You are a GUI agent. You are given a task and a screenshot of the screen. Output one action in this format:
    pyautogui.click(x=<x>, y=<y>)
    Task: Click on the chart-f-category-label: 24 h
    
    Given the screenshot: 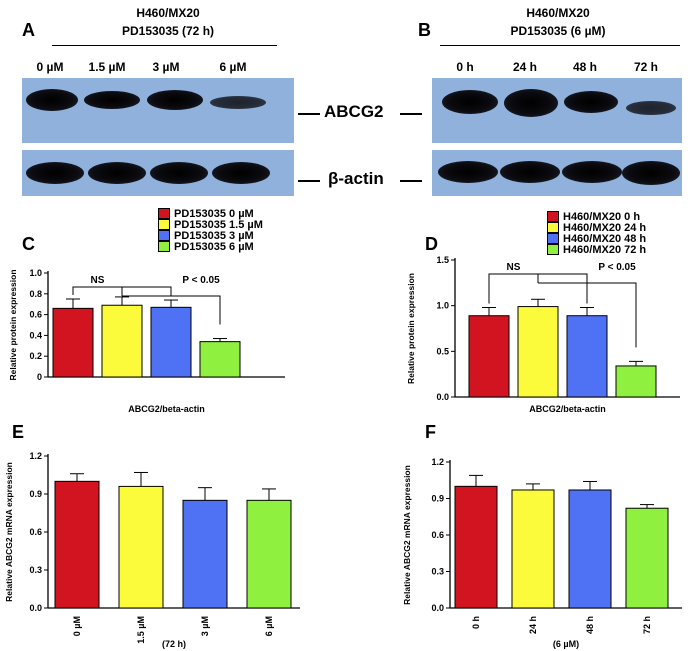 What is the action you would take?
    pyautogui.click(x=533, y=625)
    